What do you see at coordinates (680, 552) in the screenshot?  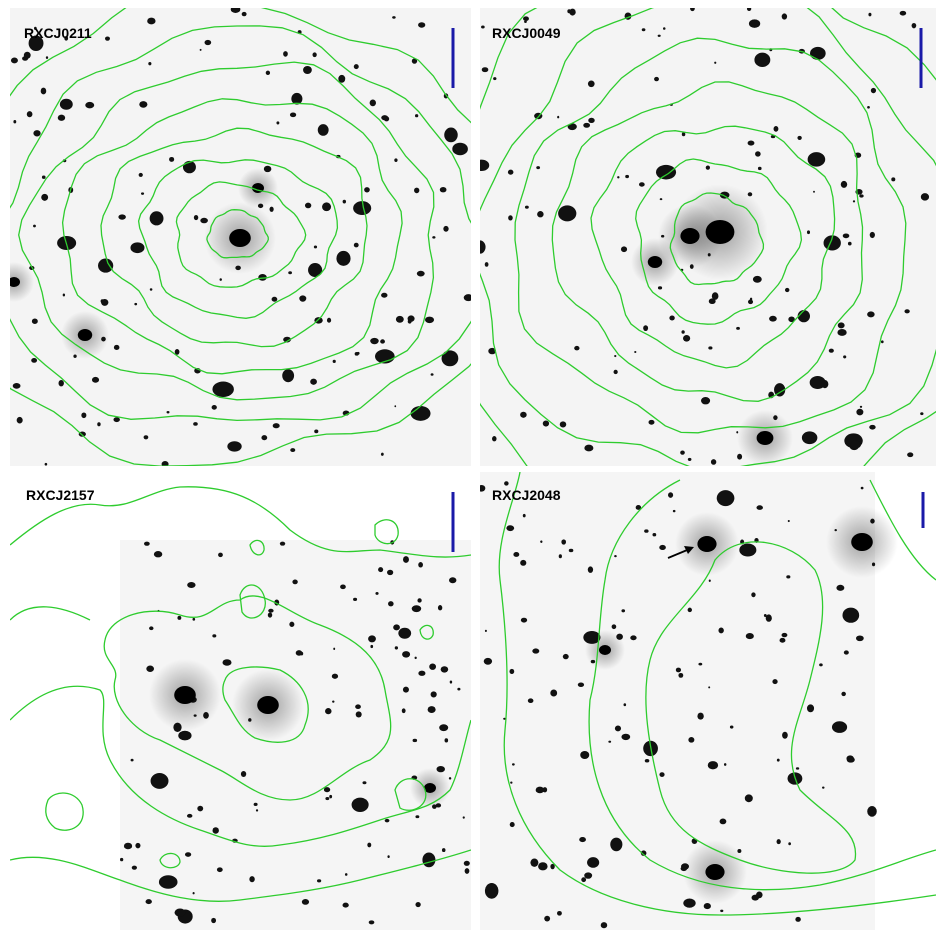 I see `arrow` at bounding box center [680, 552].